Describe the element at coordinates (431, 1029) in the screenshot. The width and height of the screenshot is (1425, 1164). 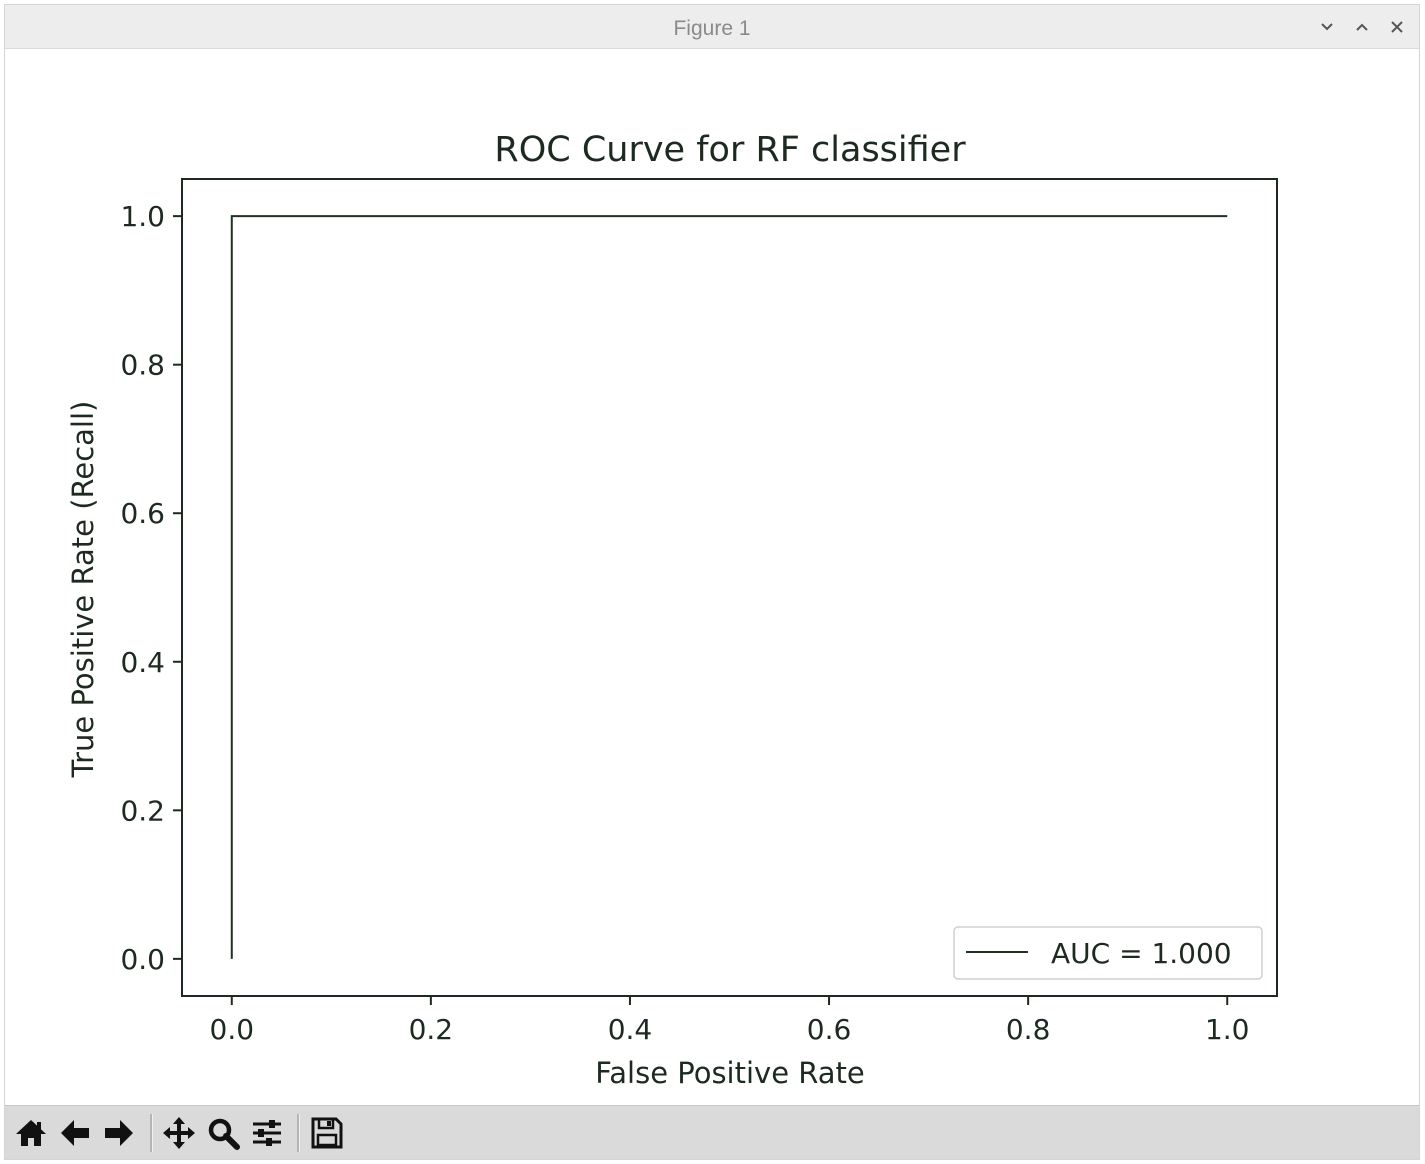
I see `x-tick-label: 0.2` at that location.